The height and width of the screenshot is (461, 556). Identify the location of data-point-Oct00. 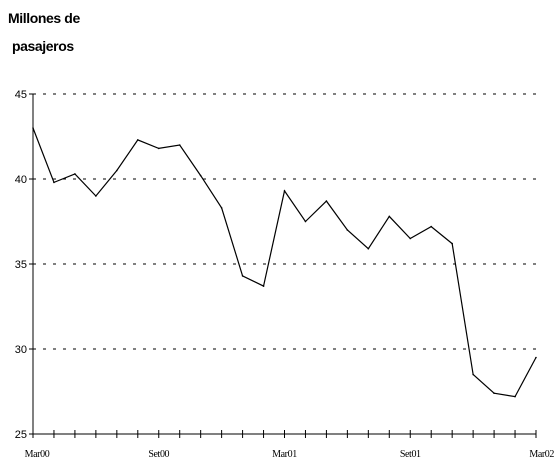
(179, 145).